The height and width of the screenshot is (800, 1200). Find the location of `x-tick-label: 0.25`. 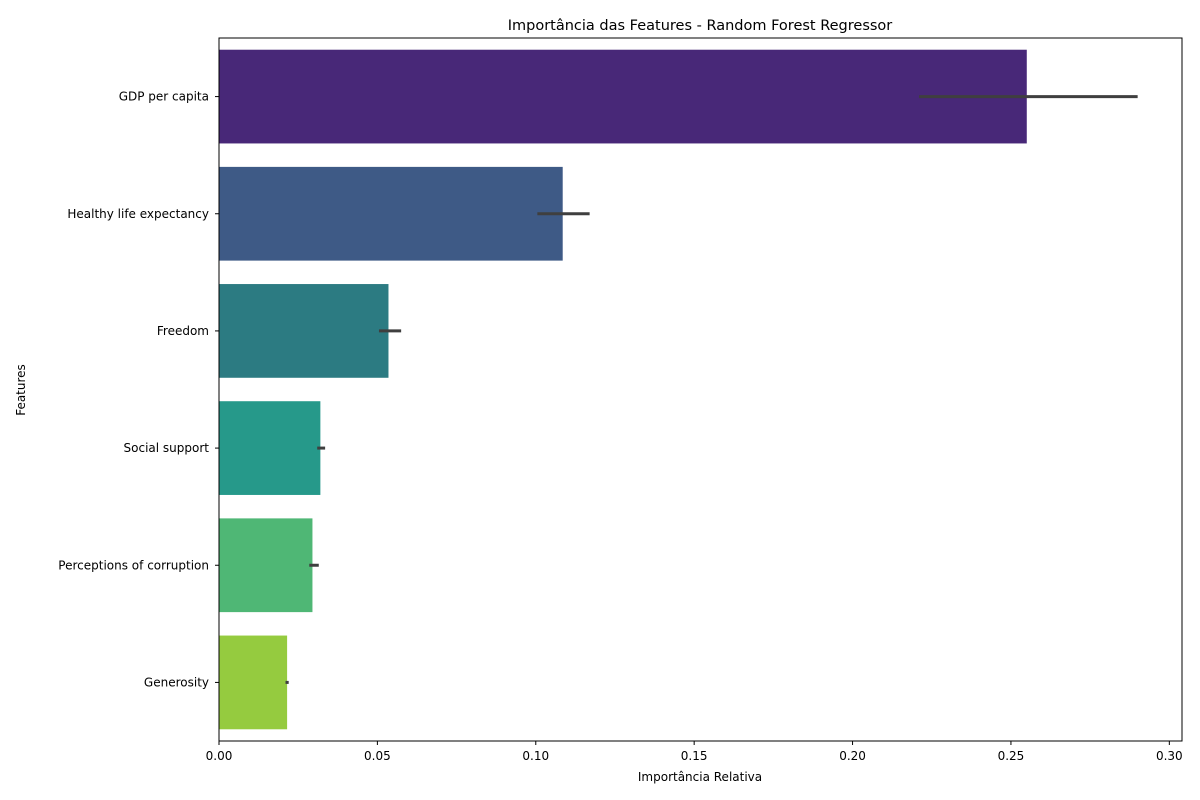

x-tick-label: 0.25 is located at coordinates (1011, 756).